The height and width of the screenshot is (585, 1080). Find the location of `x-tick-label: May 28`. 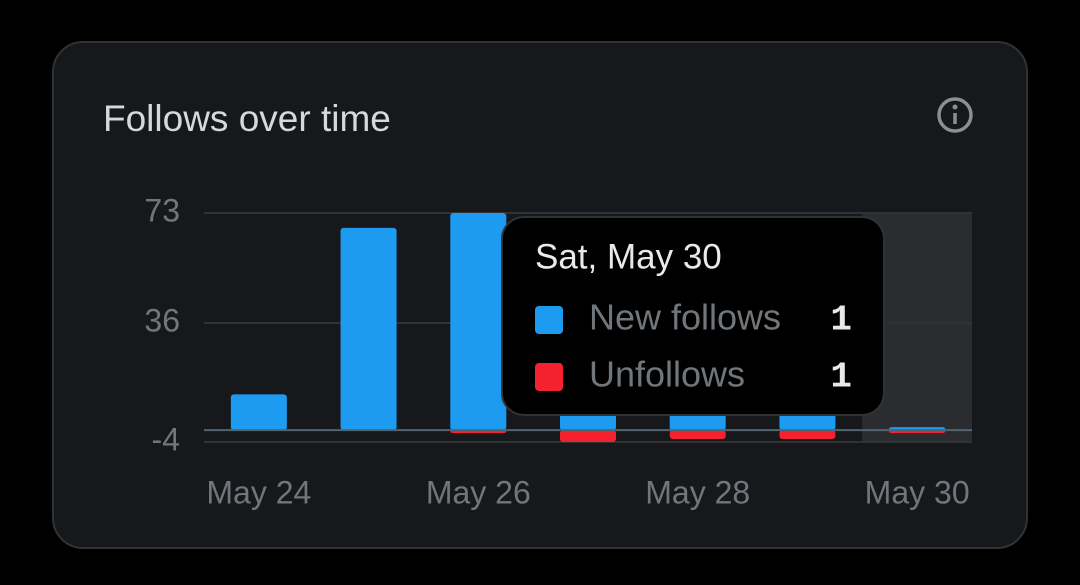

x-tick-label: May 28 is located at coordinates (697, 492).